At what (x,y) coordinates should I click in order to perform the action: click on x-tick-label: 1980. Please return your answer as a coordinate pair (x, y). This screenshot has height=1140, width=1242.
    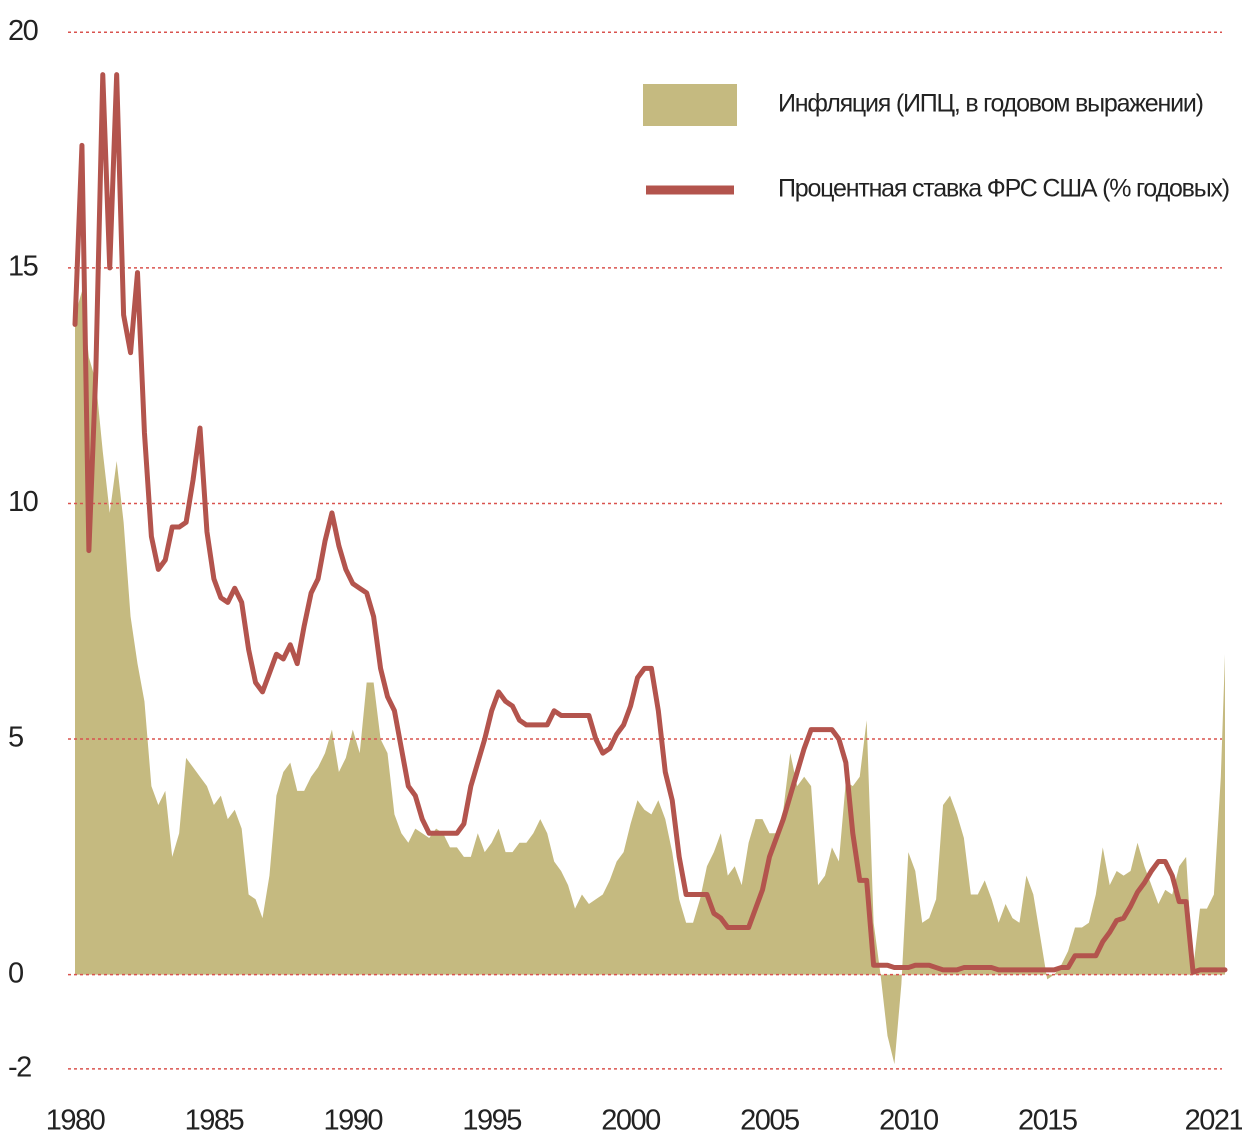
    Looking at the image, I should click on (75, 1121).